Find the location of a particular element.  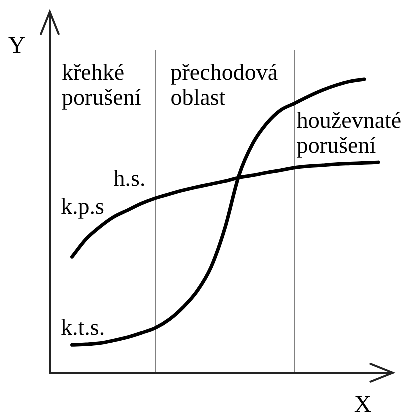

y-axis-title: Y is located at coordinates (17, 46).